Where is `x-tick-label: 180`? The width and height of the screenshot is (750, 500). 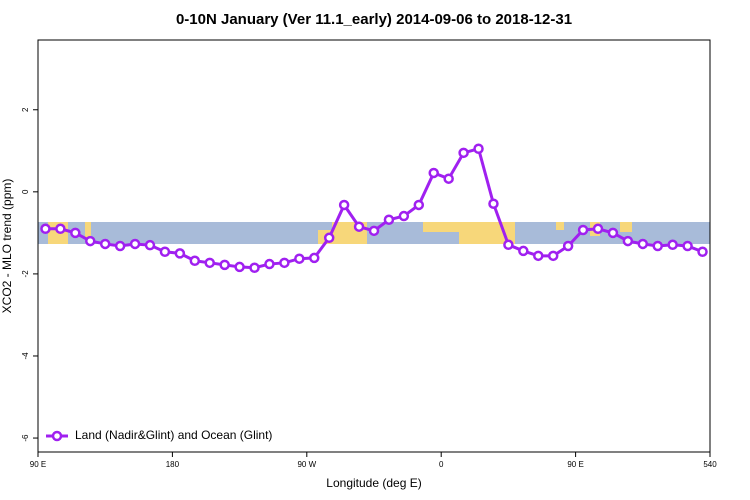 x-tick-label: 180 is located at coordinates (173, 464).